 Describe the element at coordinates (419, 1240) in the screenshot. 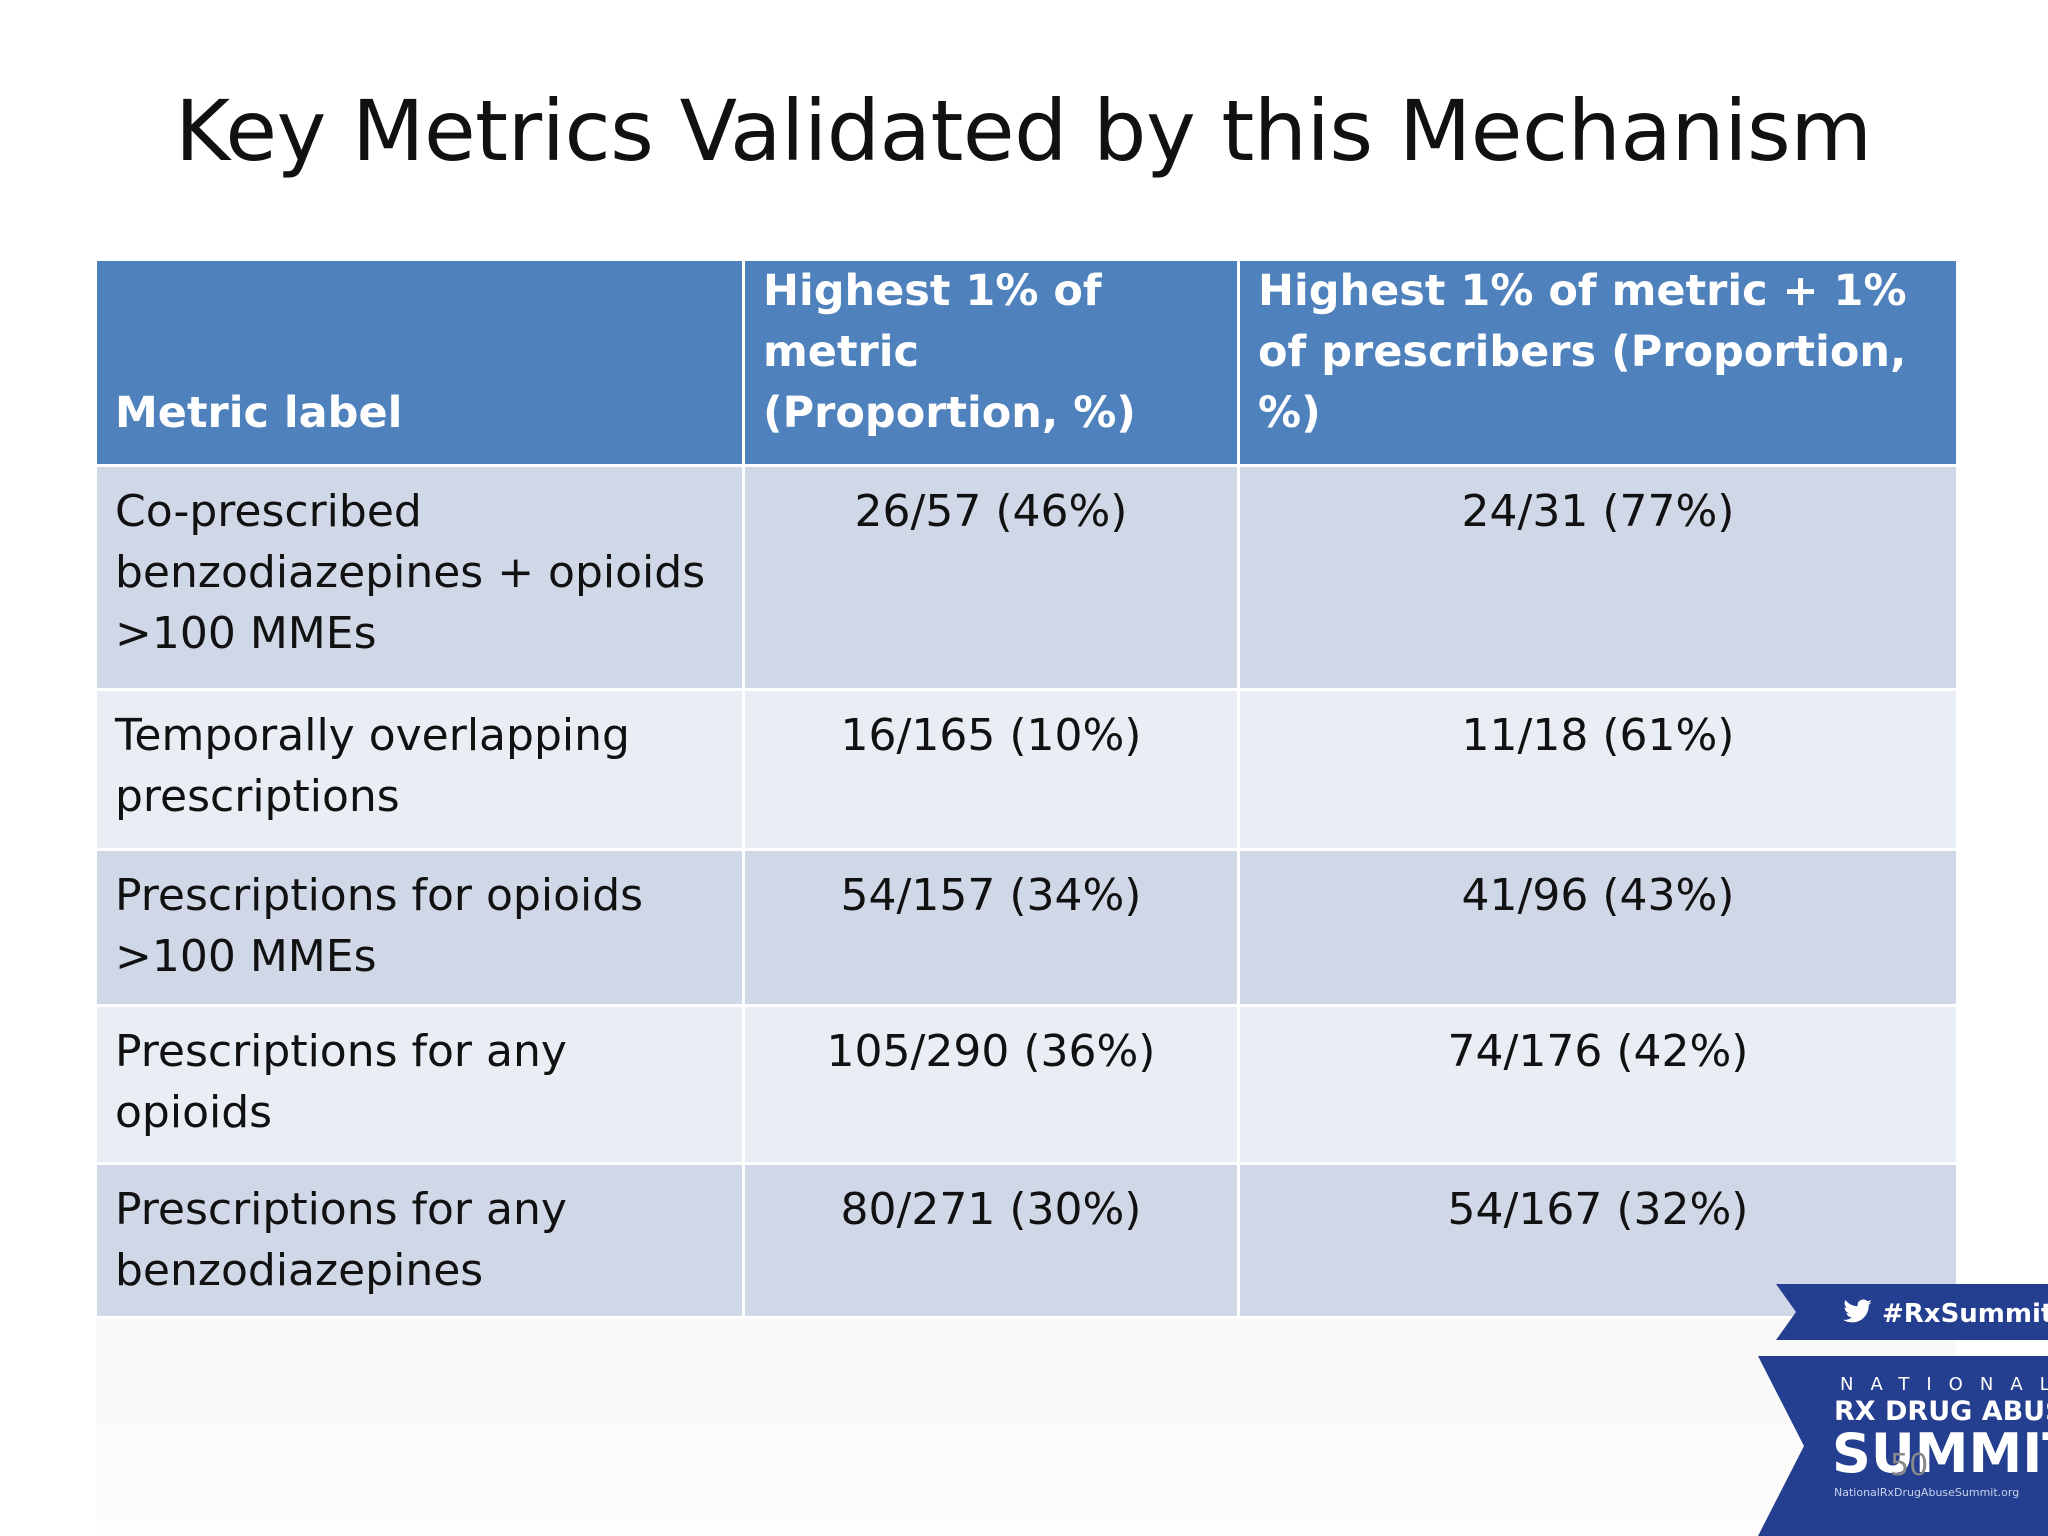

I see `metric-label-cell: Prescriptions for any benzodiazepines` at that location.